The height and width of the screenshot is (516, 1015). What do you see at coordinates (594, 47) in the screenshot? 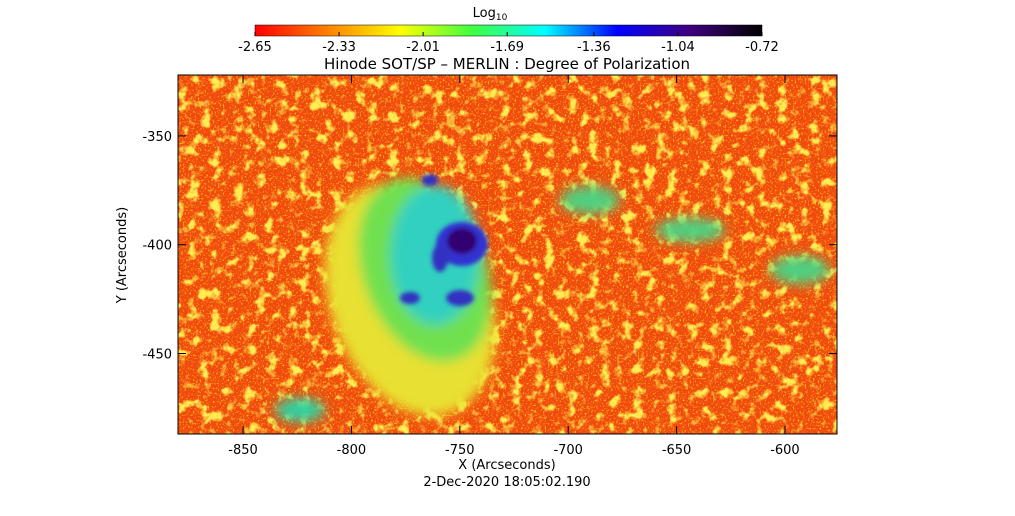
I see `colorbar-tick-label: -1.36` at bounding box center [594, 47].